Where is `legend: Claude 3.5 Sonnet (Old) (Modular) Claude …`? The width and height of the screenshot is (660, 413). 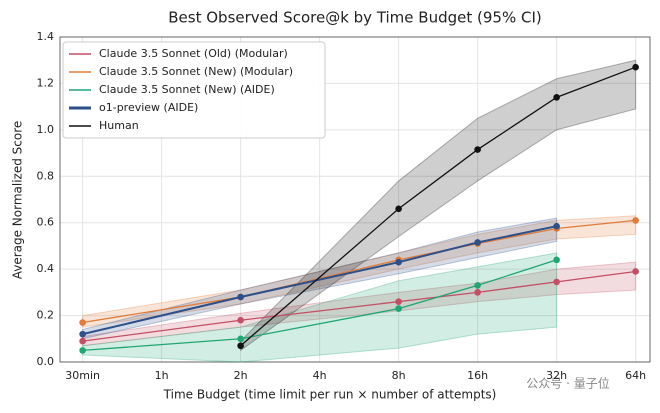 legend: Claude 3.5 Sonnet (Old) (Modular) Claude … is located at coordinates (194, 90).